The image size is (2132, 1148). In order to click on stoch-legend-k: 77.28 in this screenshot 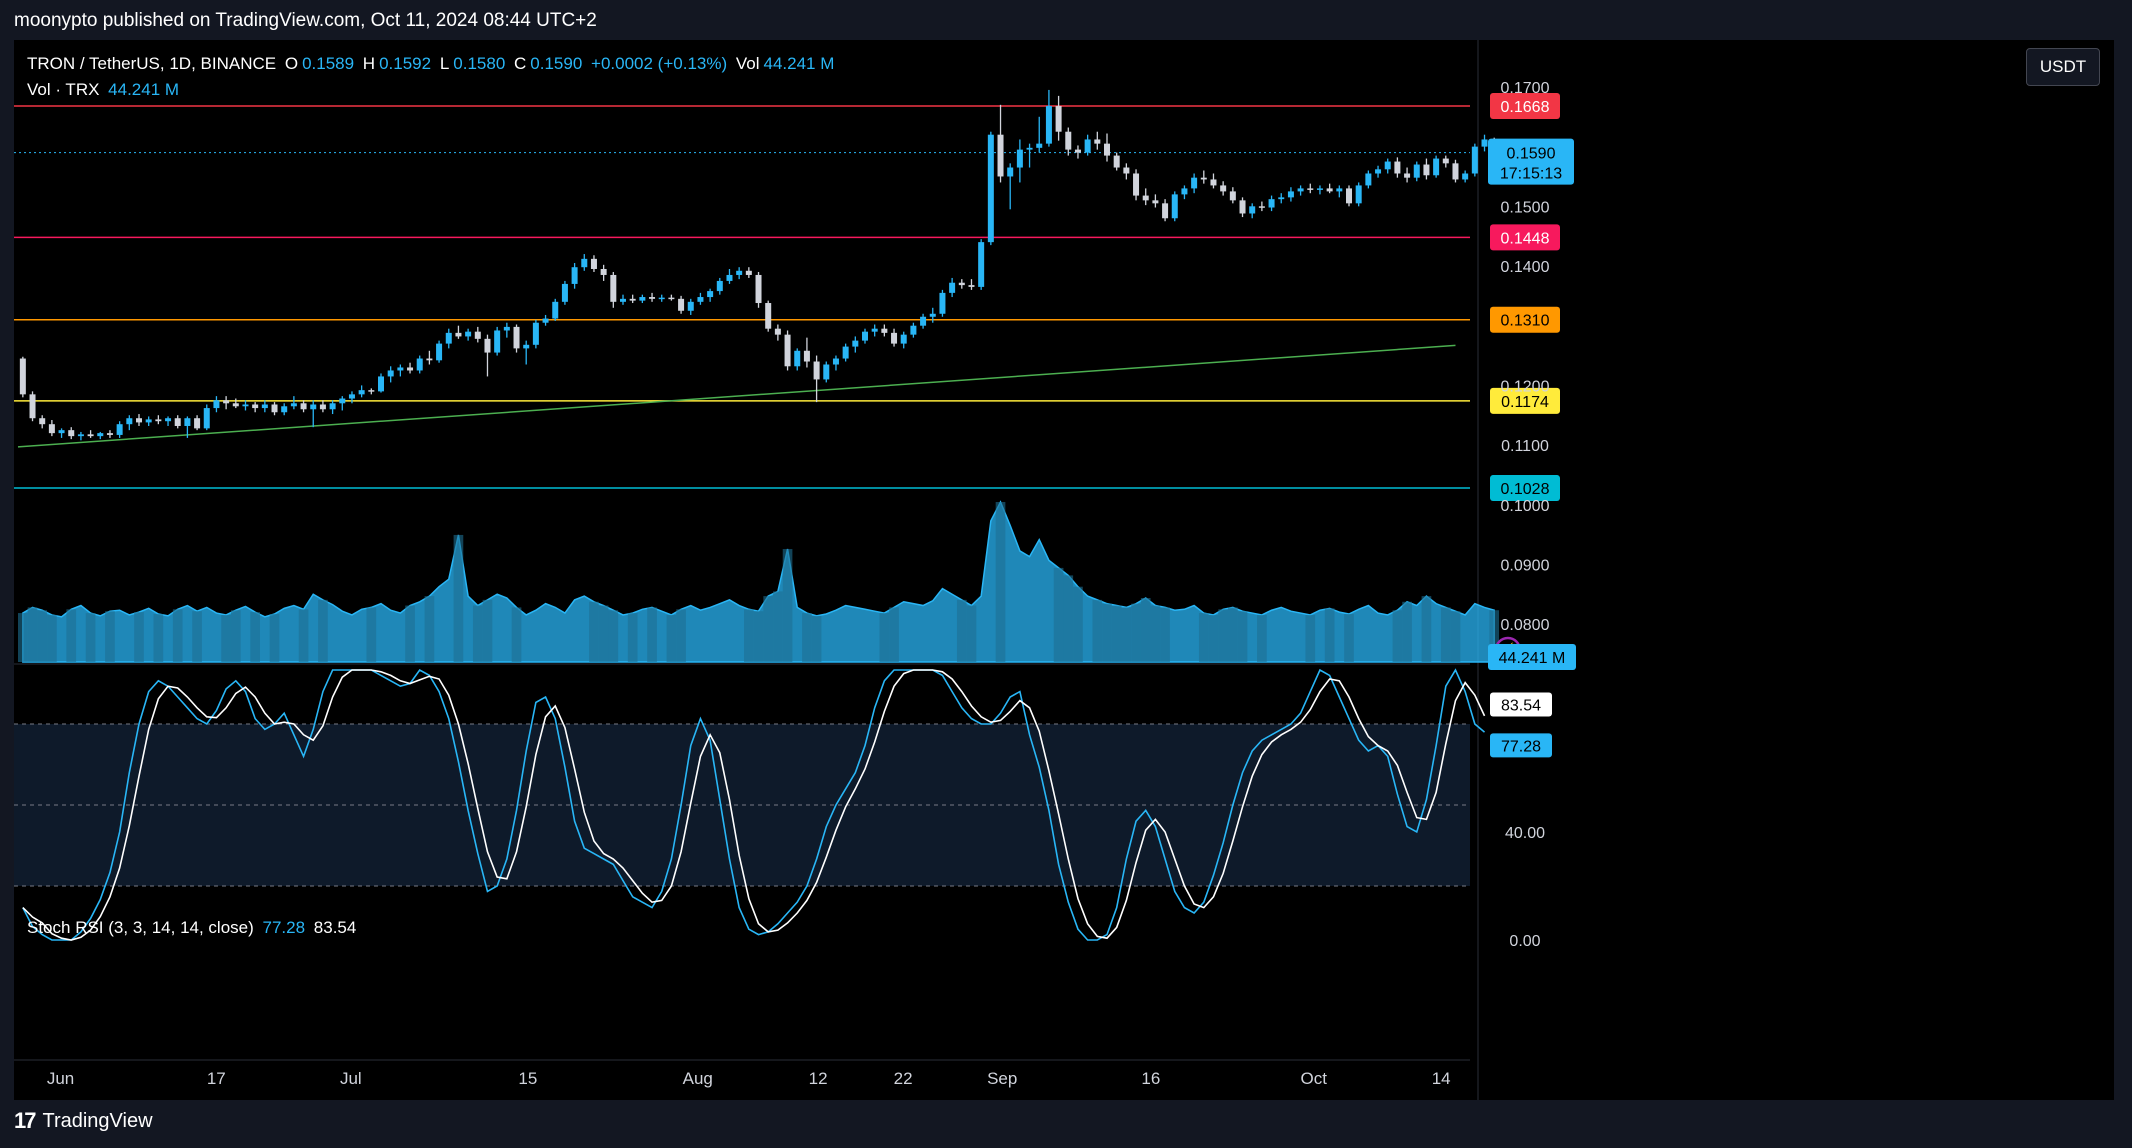, I will do `click(284, 927)`.